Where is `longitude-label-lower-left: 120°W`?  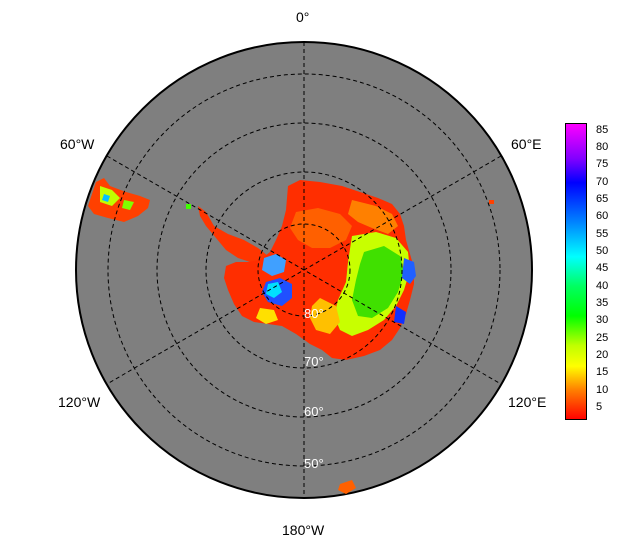
longitude-label-lower-left: 120°W is located at coordinates (79, 402).